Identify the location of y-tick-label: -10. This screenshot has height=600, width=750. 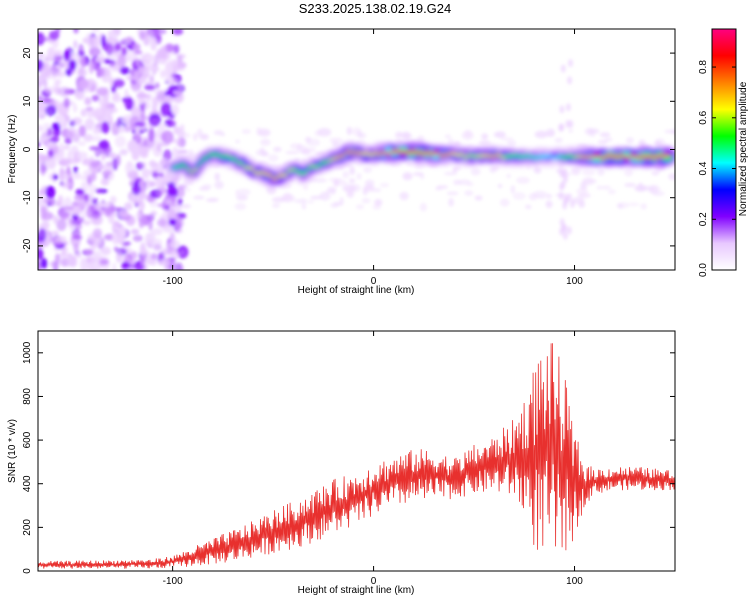
(27, 197).